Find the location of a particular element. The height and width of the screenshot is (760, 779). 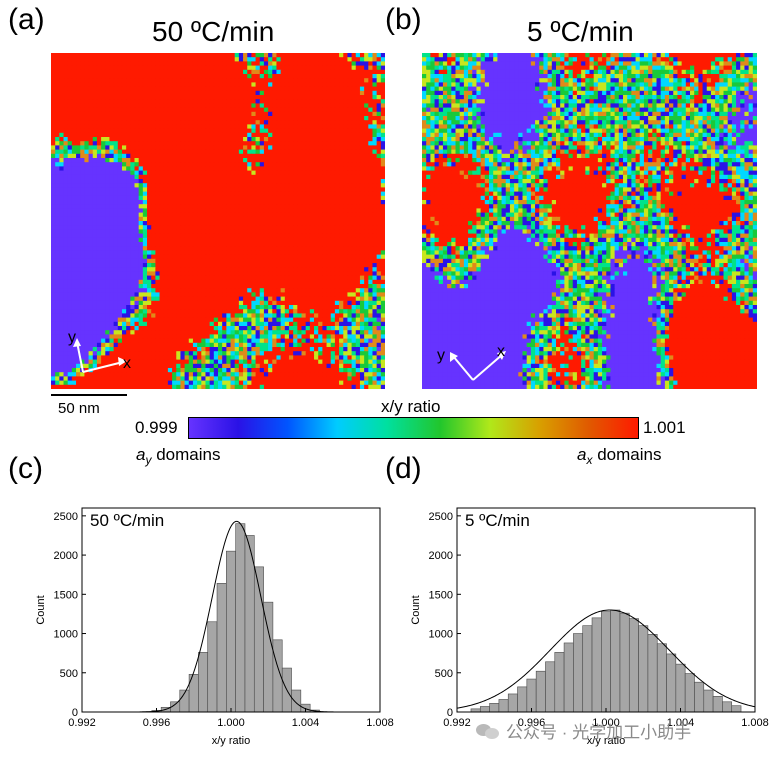

axis-y-label-a: y is located at coordinates (72, 337).